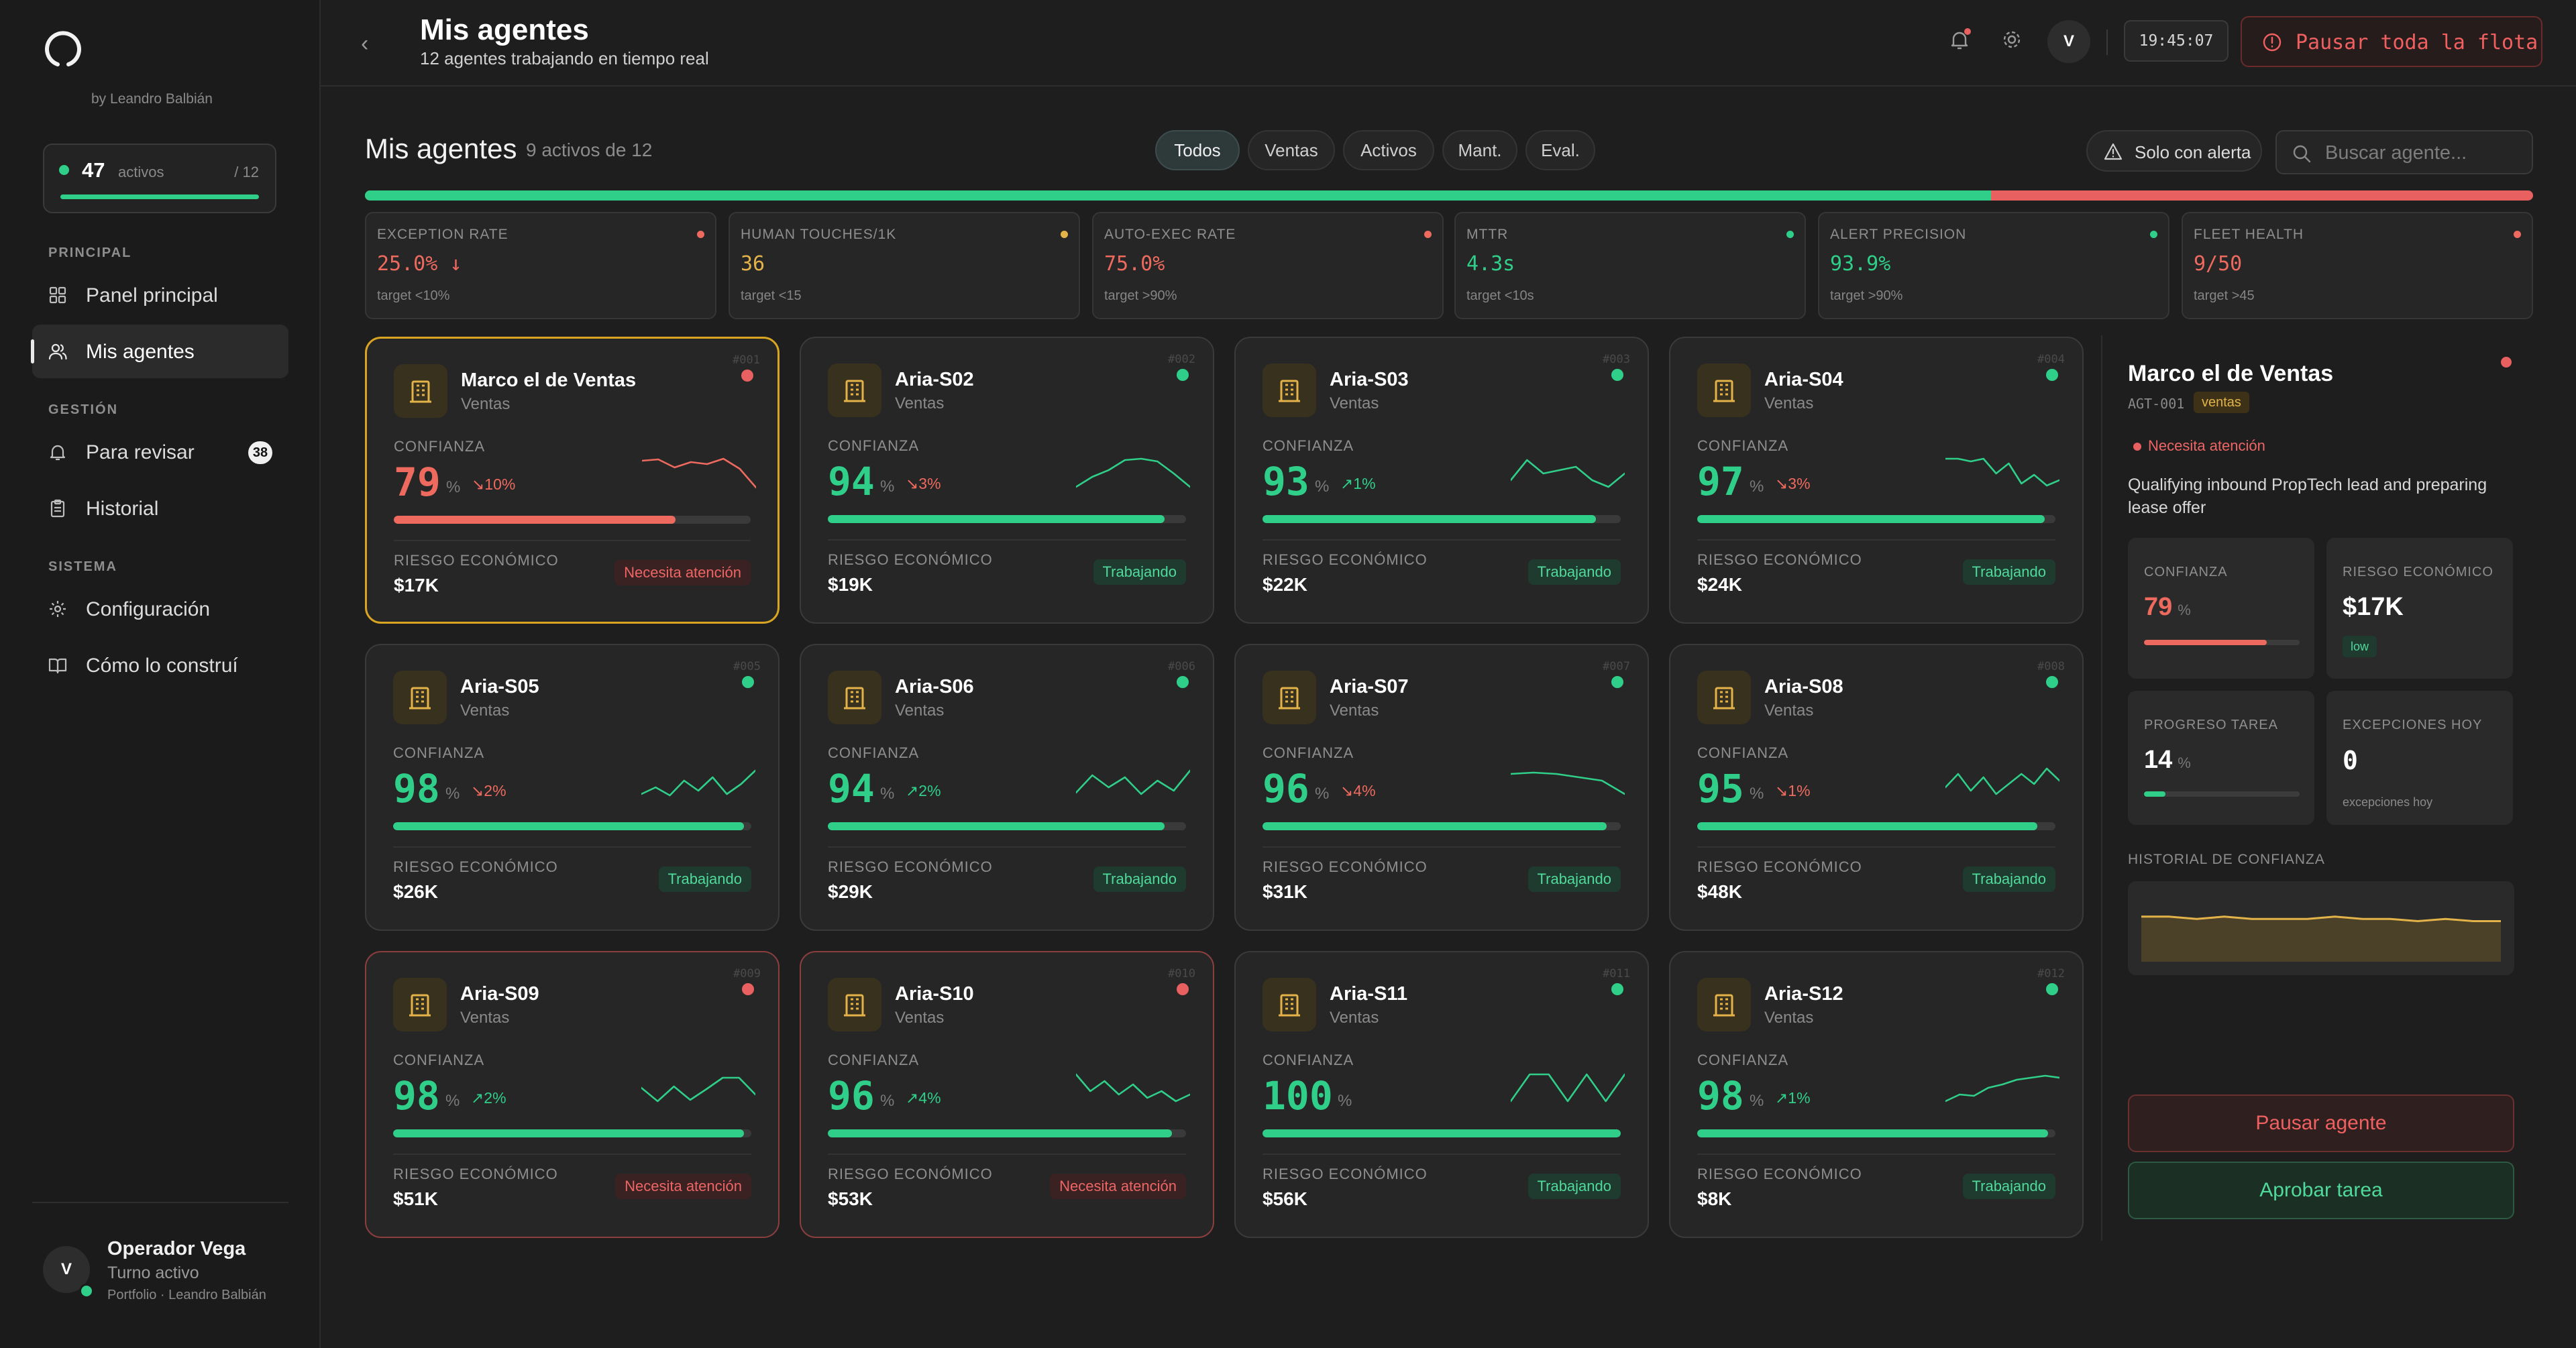  I want to click on sidebar-item-historial: Historial, so click(160, 508).